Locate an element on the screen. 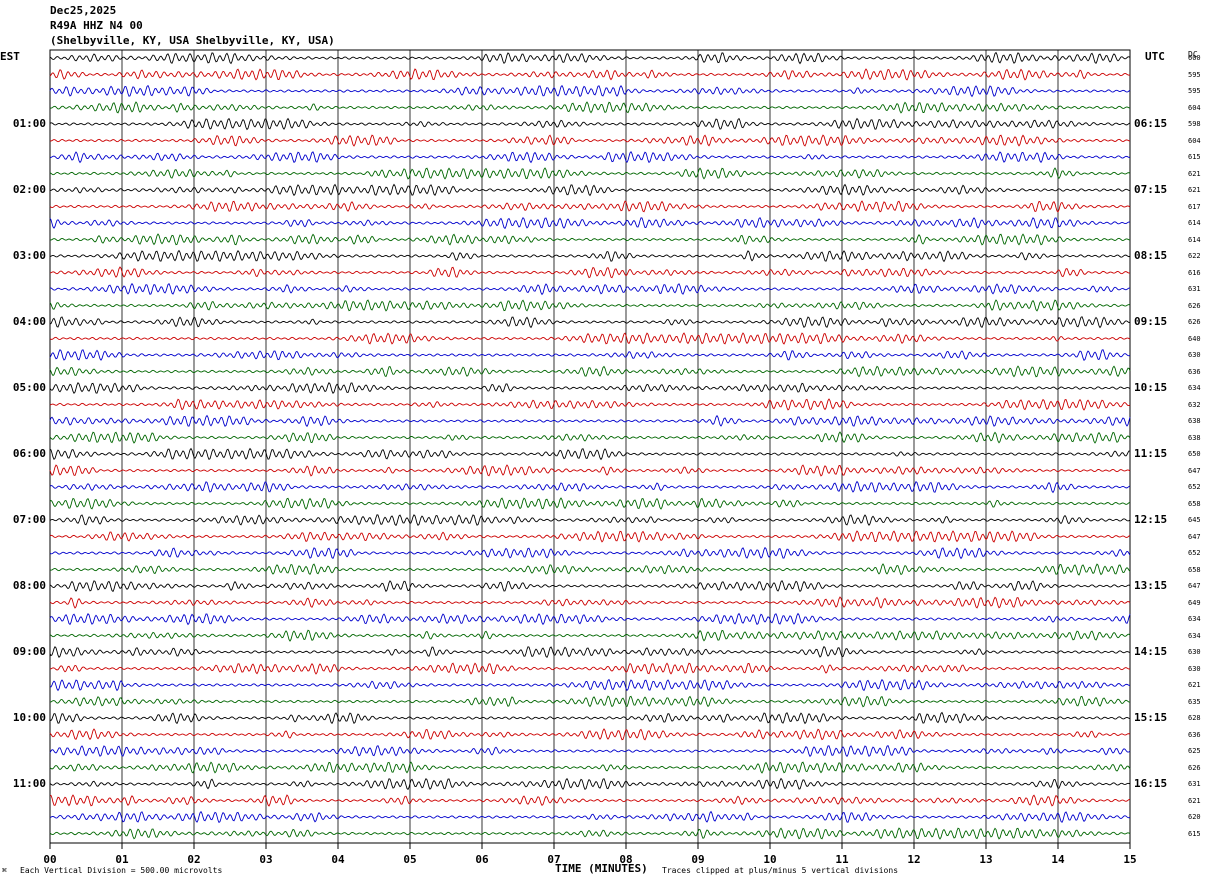 The height and width of the screenshot is (886, 1210). dc-offset-value: 616 is located at coordinates (1194, 272).